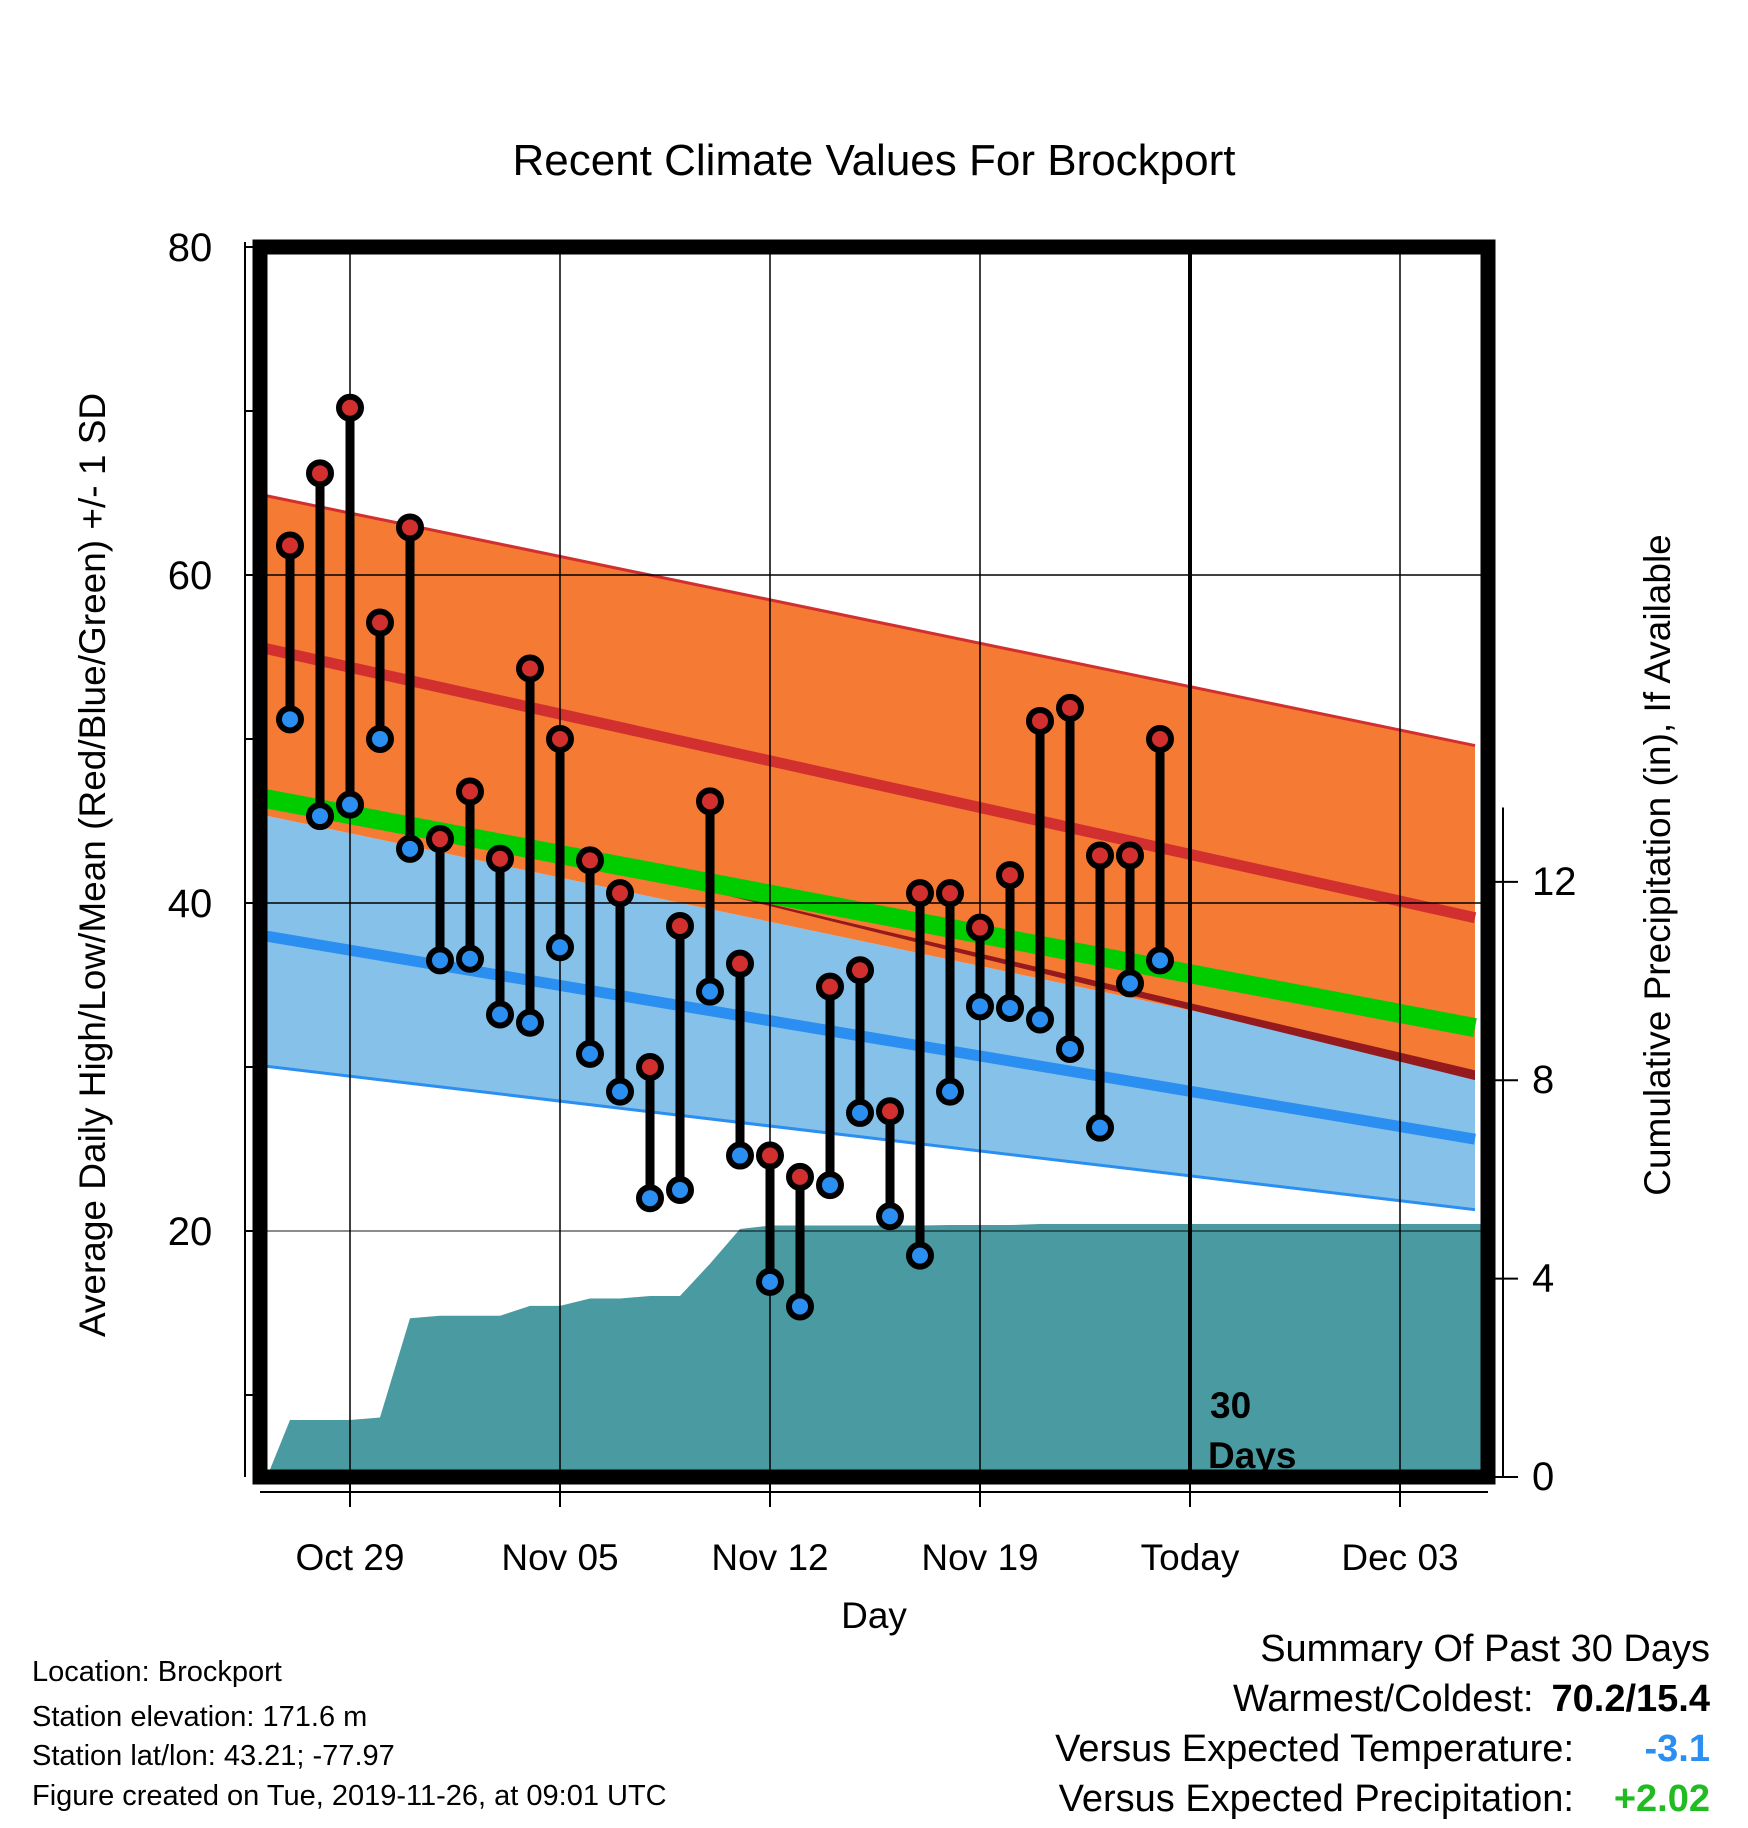  What do you see at coordinates (873, 160) in the screenshot?
I see `chart-title: Recent Climate Values For Brockport` at bounding box center [873, 160].